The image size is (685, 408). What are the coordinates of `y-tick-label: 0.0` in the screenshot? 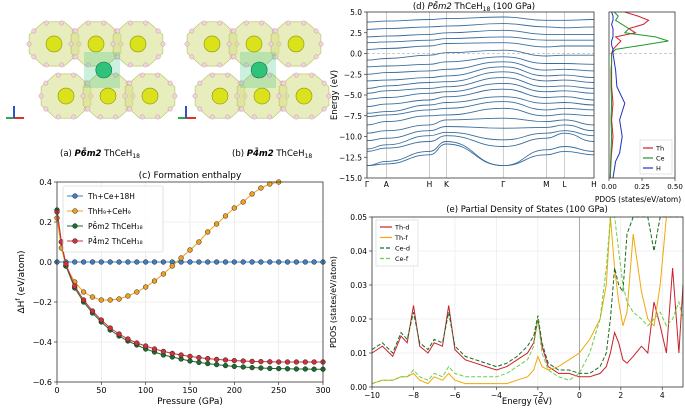 It's located at (356, 54).